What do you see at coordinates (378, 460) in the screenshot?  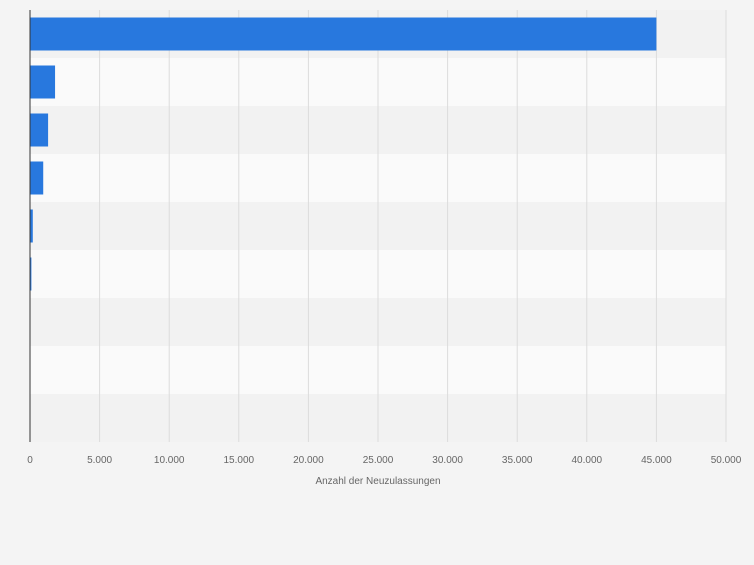 I see `x-tick-label: 25.000` at bounding box center [378, 460].